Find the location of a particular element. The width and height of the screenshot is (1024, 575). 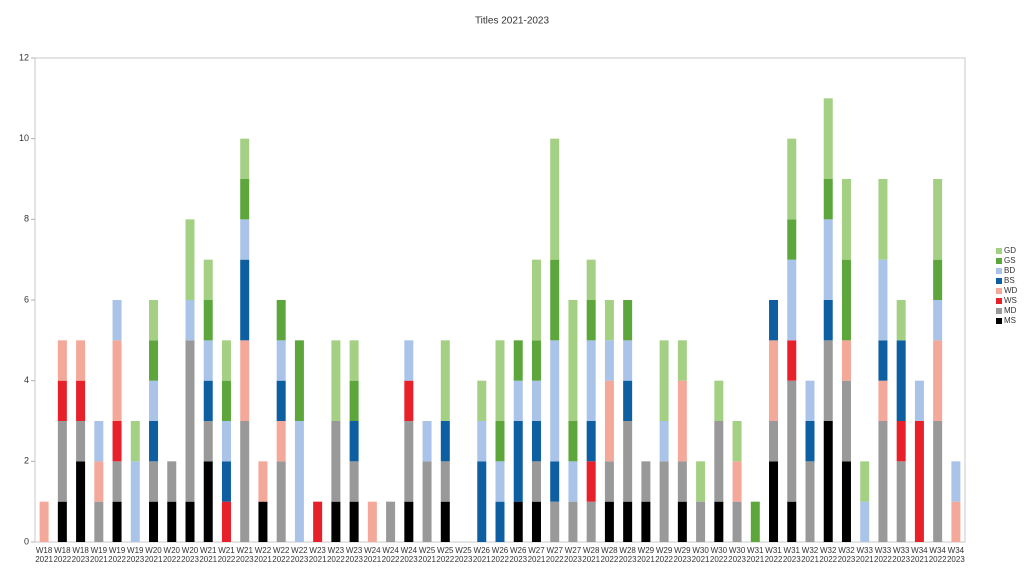

x-tick-label: W28 2022 is located at coordinates (609, 555).